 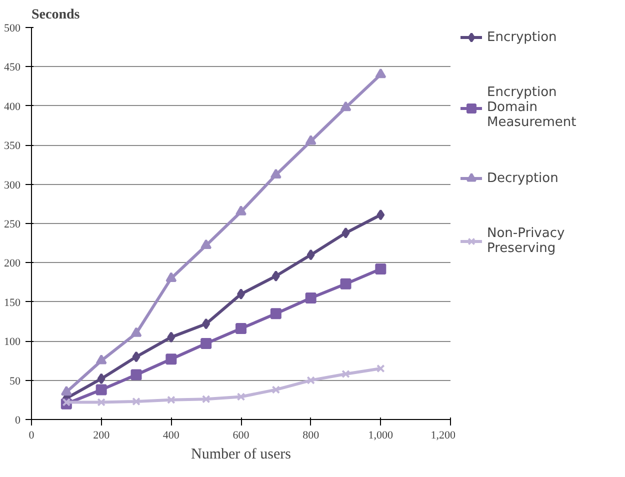 What do you see at coordinates (12, 302) in the screenshot?
I see `y-tick-label: 150` at bounding box center [12, 302].